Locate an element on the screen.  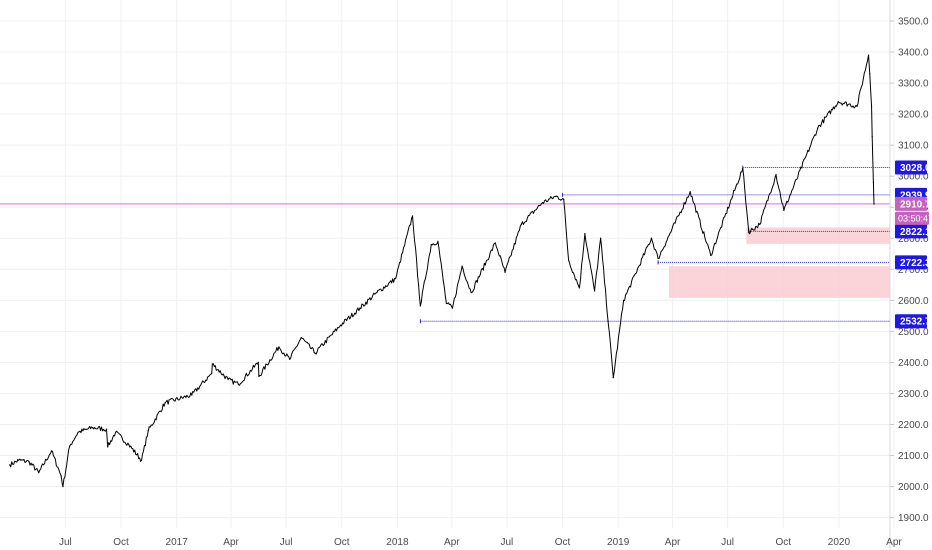
y-tick-label: 3000.0 is located at coordinates (913, 177).